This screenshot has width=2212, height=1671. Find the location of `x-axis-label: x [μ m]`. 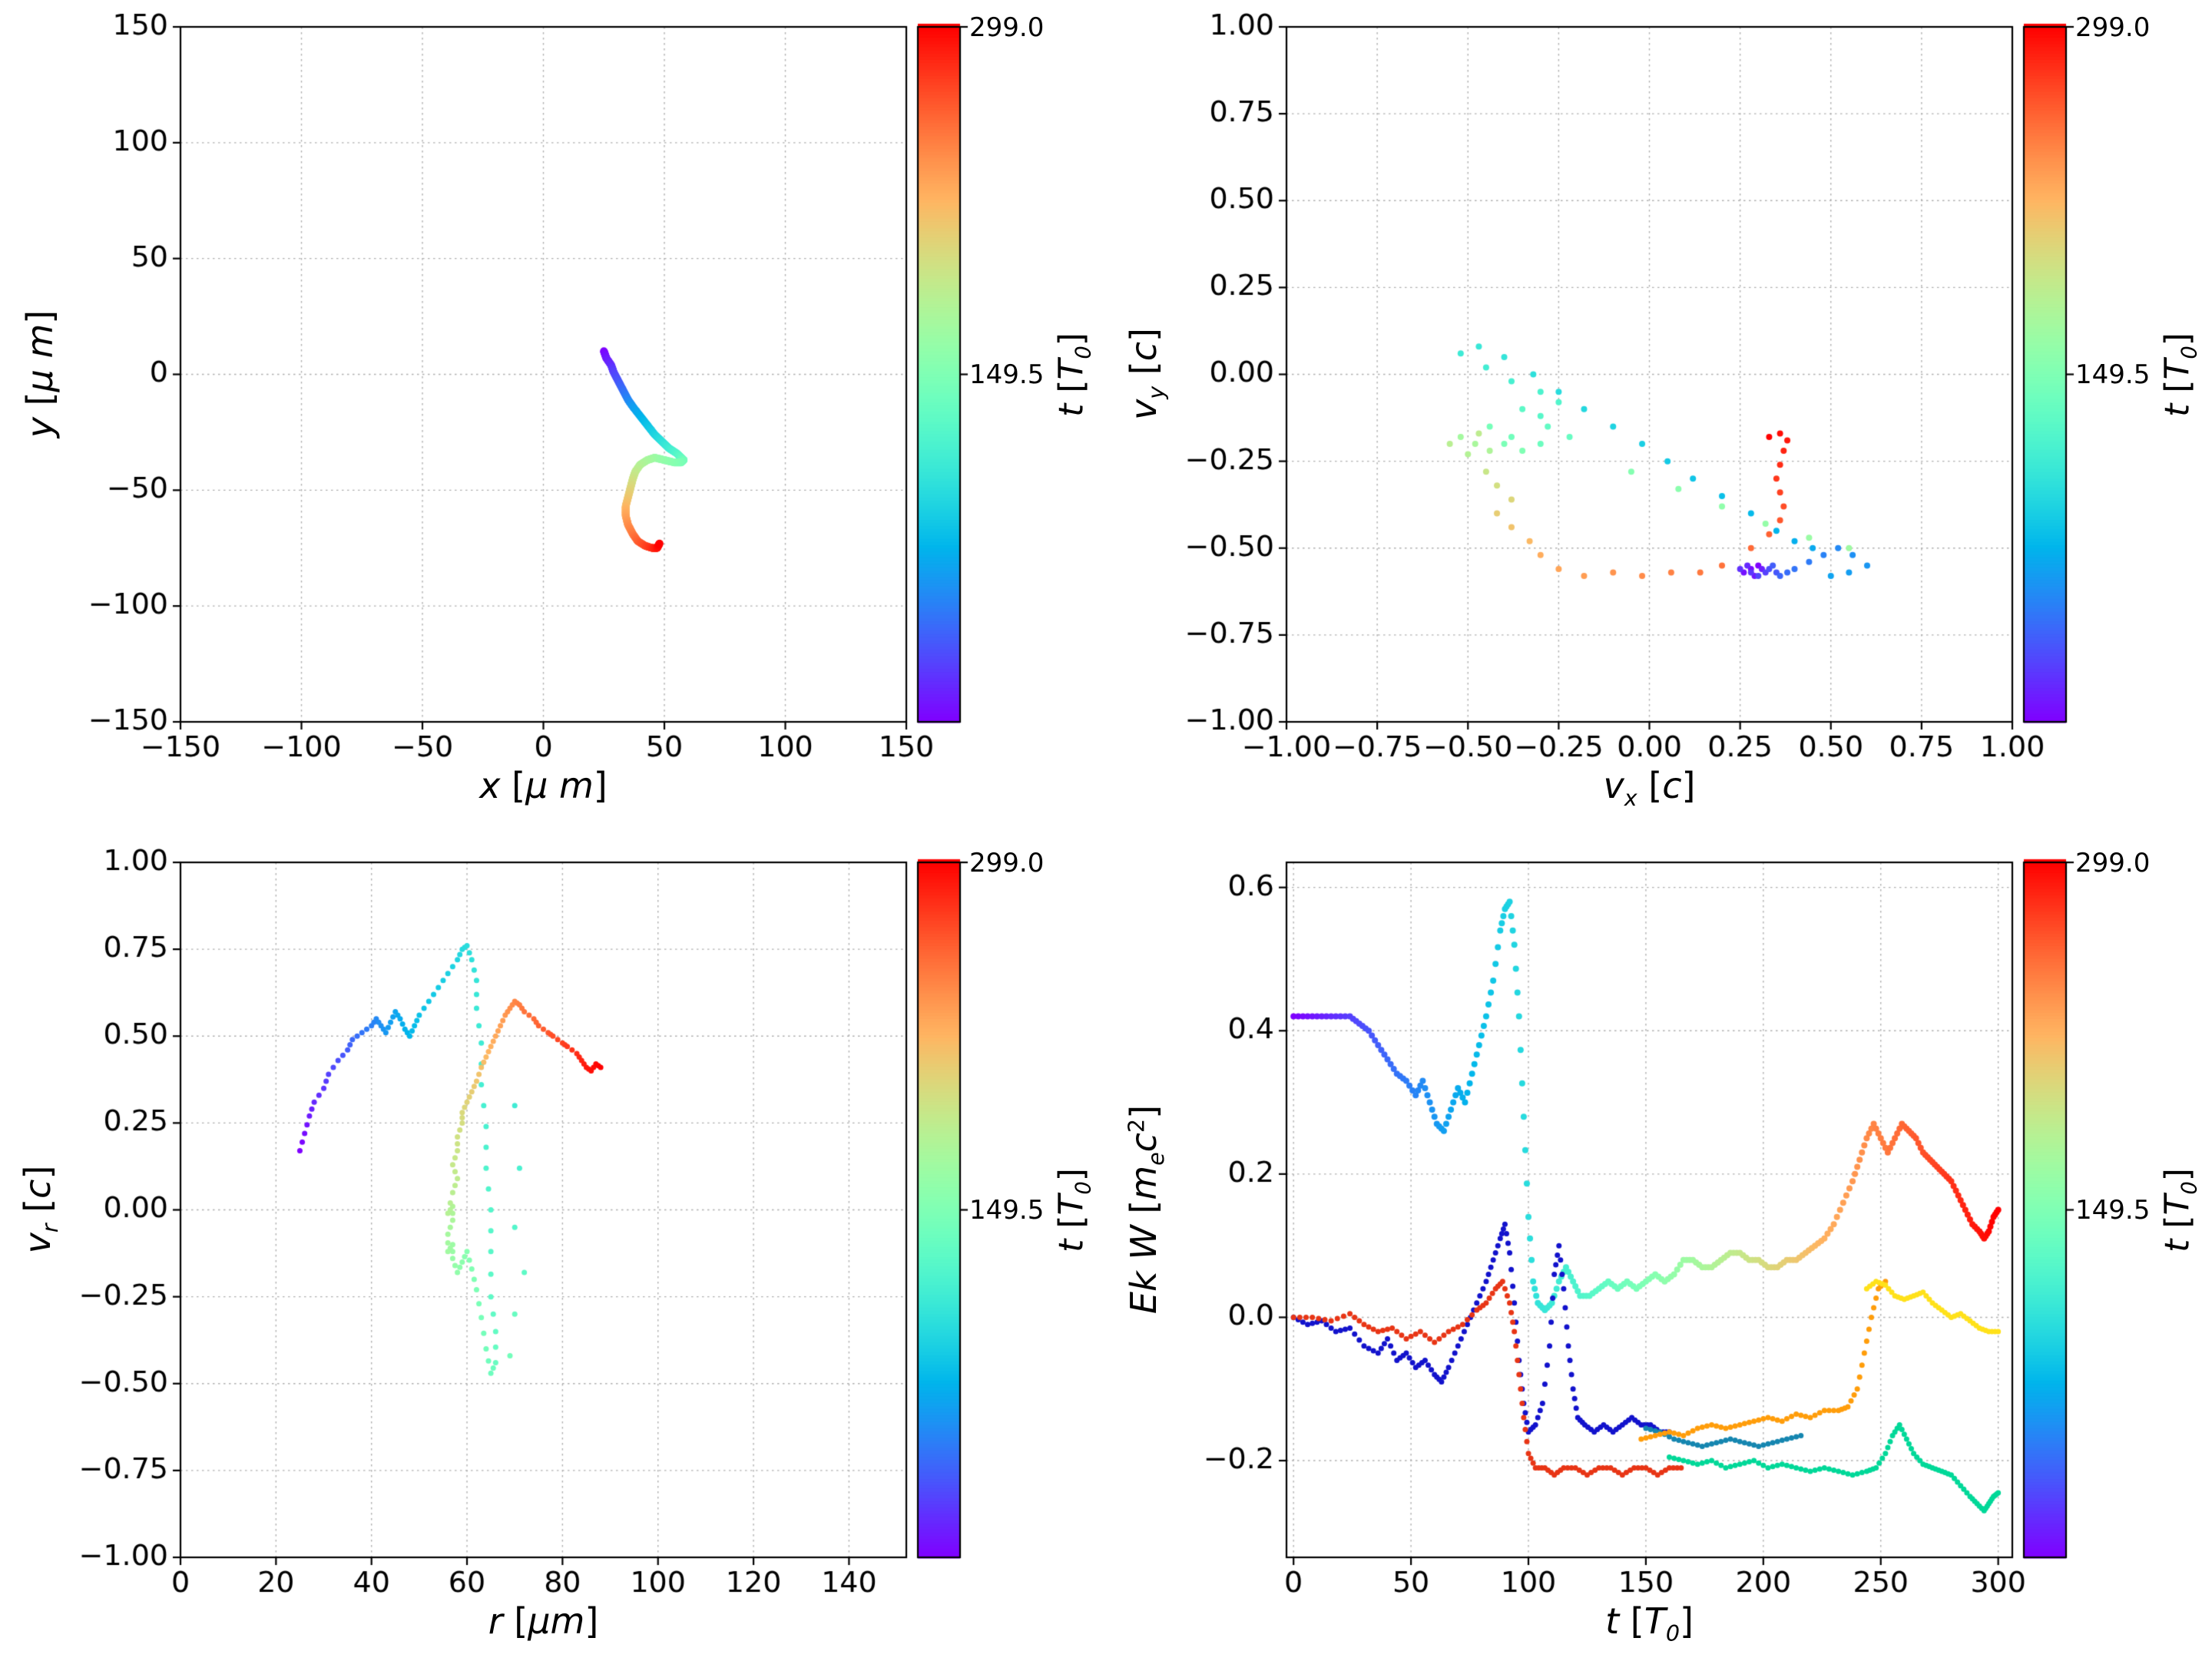

x-axis-label: x [μ m] is located at coordinates (543, 785).